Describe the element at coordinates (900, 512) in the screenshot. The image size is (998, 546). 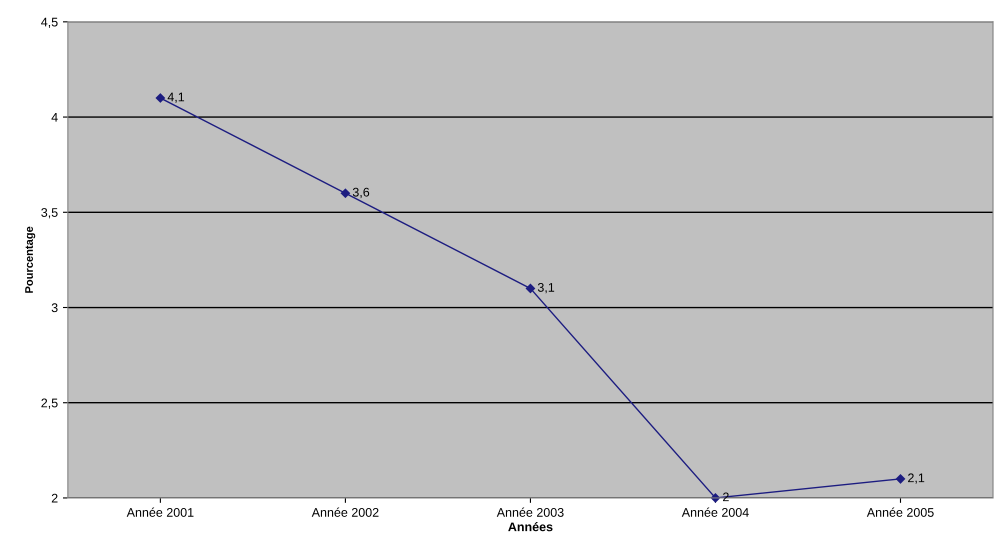
I see `x-tick-label: Année 2005` at that location.